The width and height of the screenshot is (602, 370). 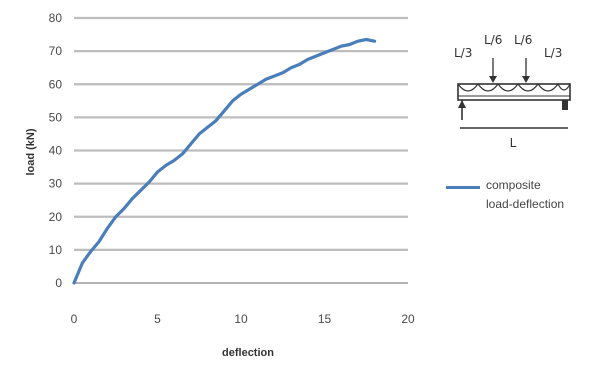 What do you see at coordinates (523, 40) in the screenshot?
I see `segment-label-3: L/6` at bounding box center [523, 40].